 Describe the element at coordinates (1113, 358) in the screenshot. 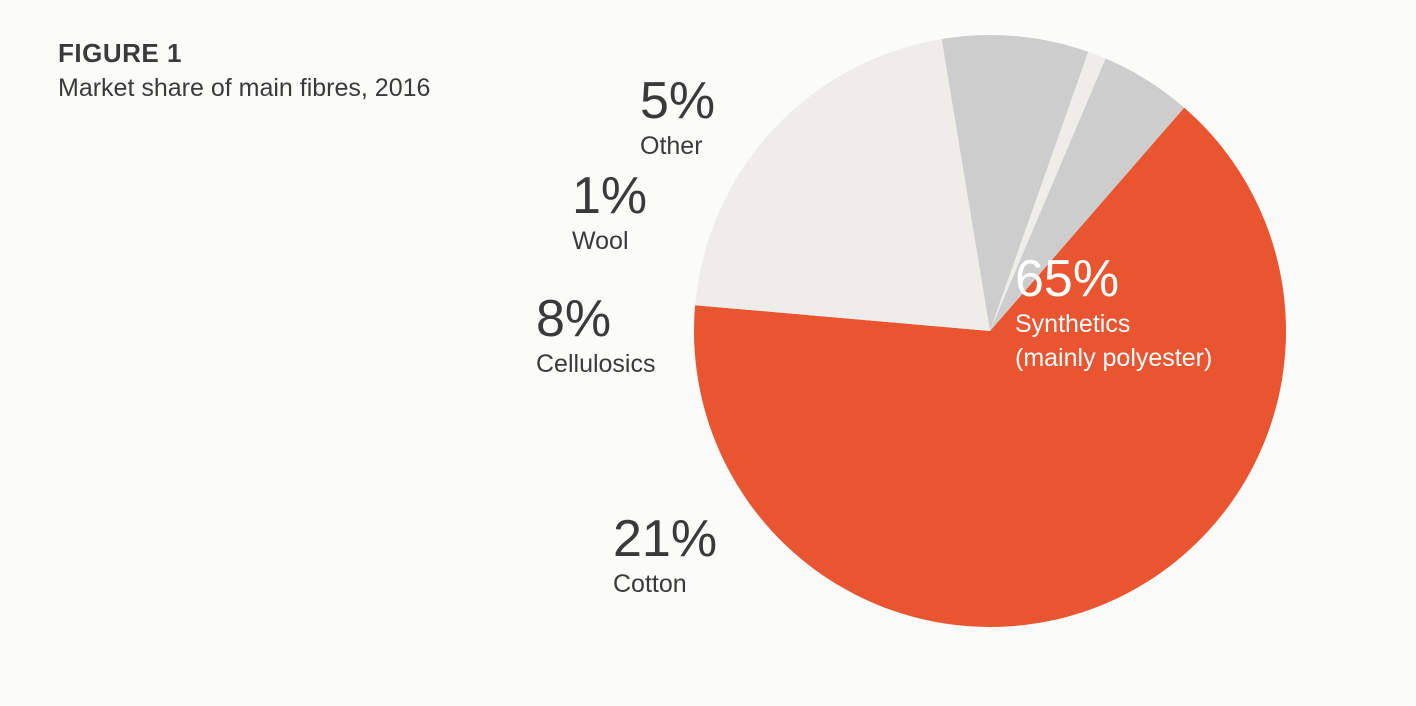

I see `pie-category-label-synthetics-line-2: (mainly polyester)` at that location.